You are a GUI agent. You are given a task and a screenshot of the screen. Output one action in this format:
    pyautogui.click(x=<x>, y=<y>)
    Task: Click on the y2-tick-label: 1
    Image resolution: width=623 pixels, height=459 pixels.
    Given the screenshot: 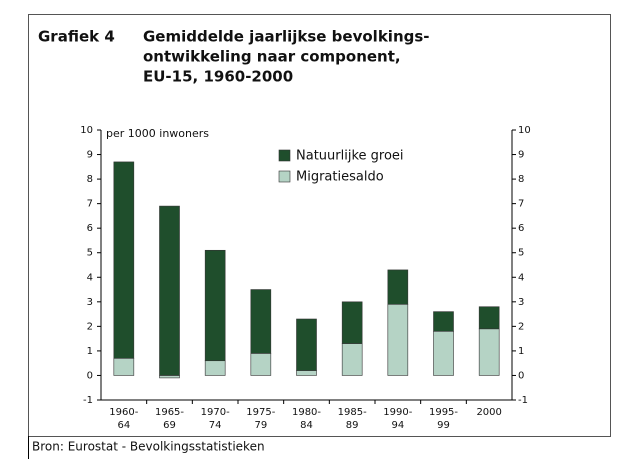 What is the action you would take?
    pyautogui.click(x=521, y=351)
    